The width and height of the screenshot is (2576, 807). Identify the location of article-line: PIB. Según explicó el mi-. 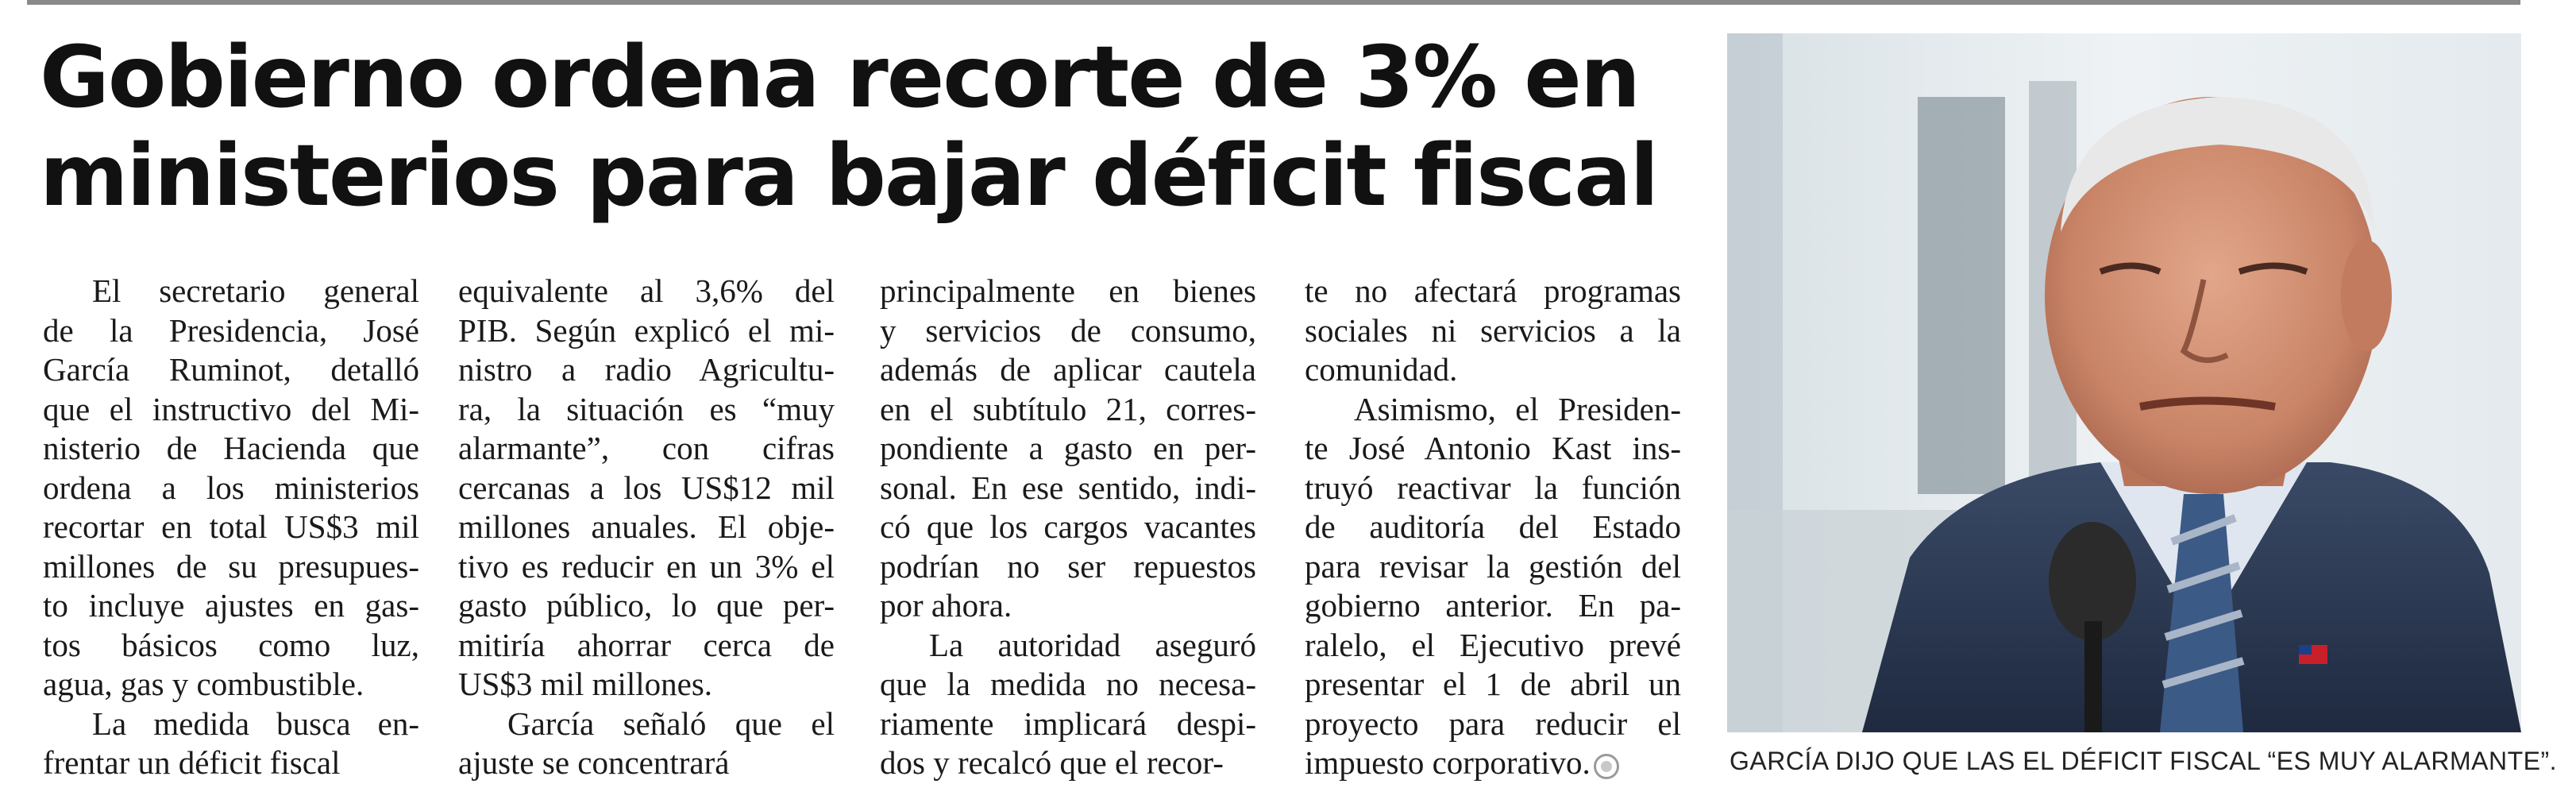
(646, 330).